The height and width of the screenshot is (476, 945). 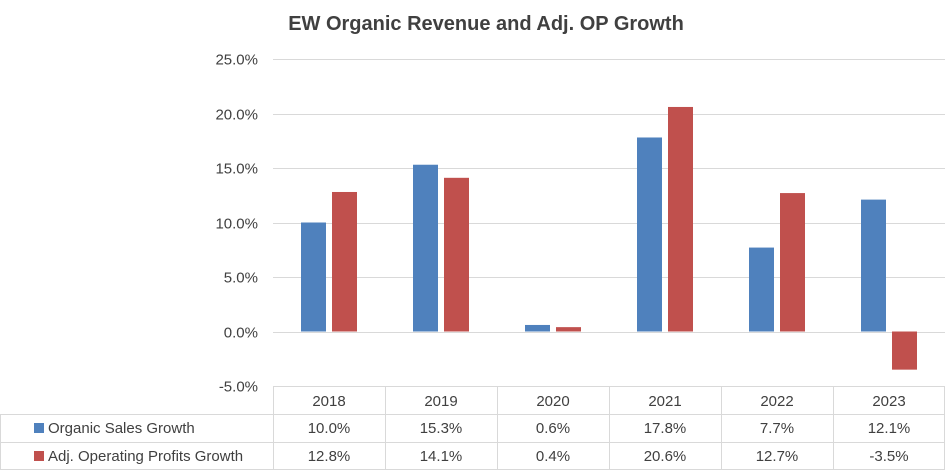 I want to click on data-label: 10.0%, so click(x=329, y=428).